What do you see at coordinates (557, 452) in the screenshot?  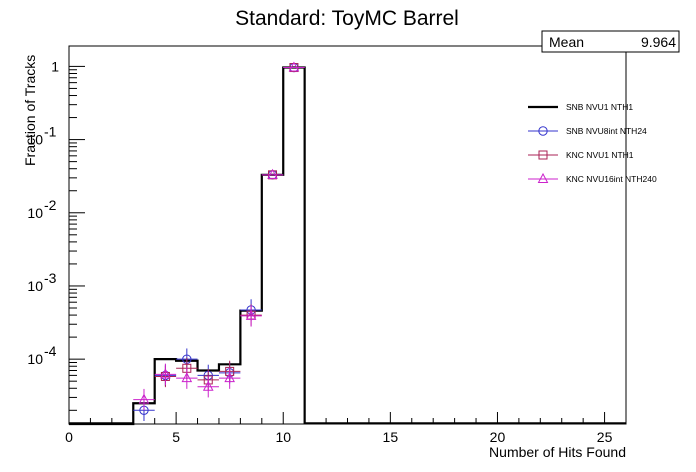 I see `x-axis-label: Number of Hits Found` at bounding box center [557, 452].